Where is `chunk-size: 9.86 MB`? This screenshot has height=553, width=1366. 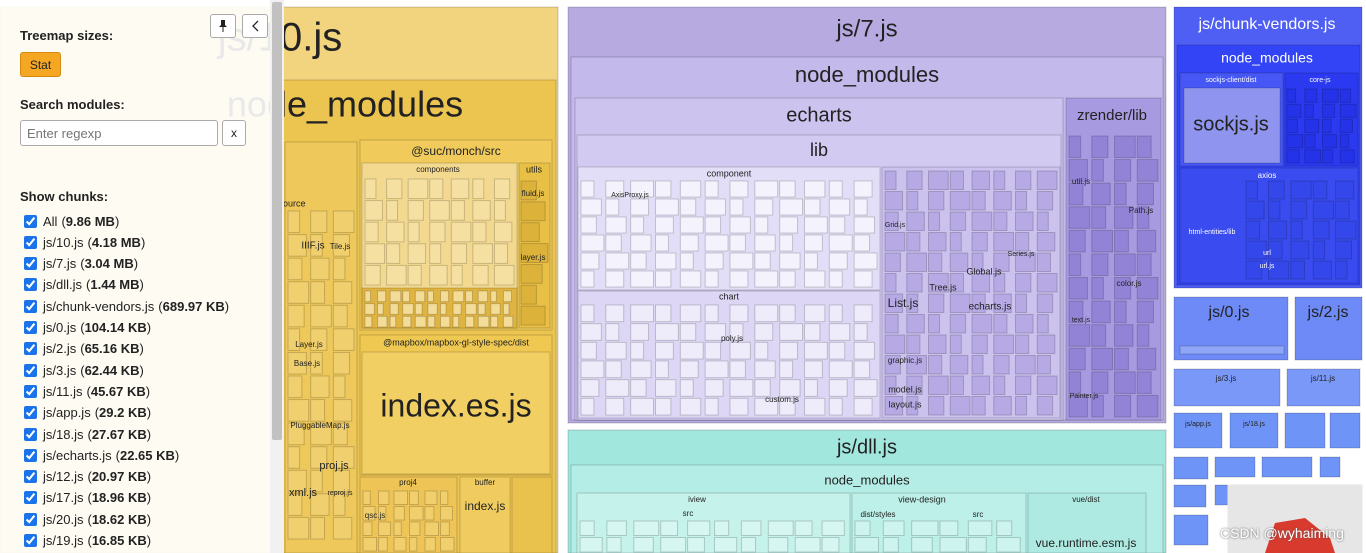
chunk-size: 9.86 MB is located at coordinates (90, 221).